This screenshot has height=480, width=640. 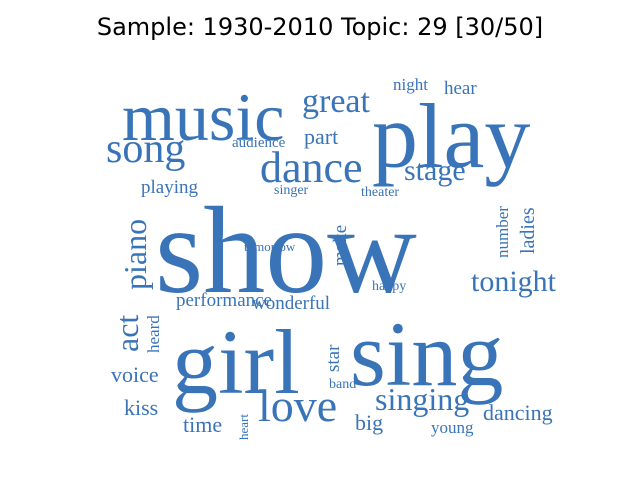 I want to click on word-singer: audience, so click(x=259, y=143).